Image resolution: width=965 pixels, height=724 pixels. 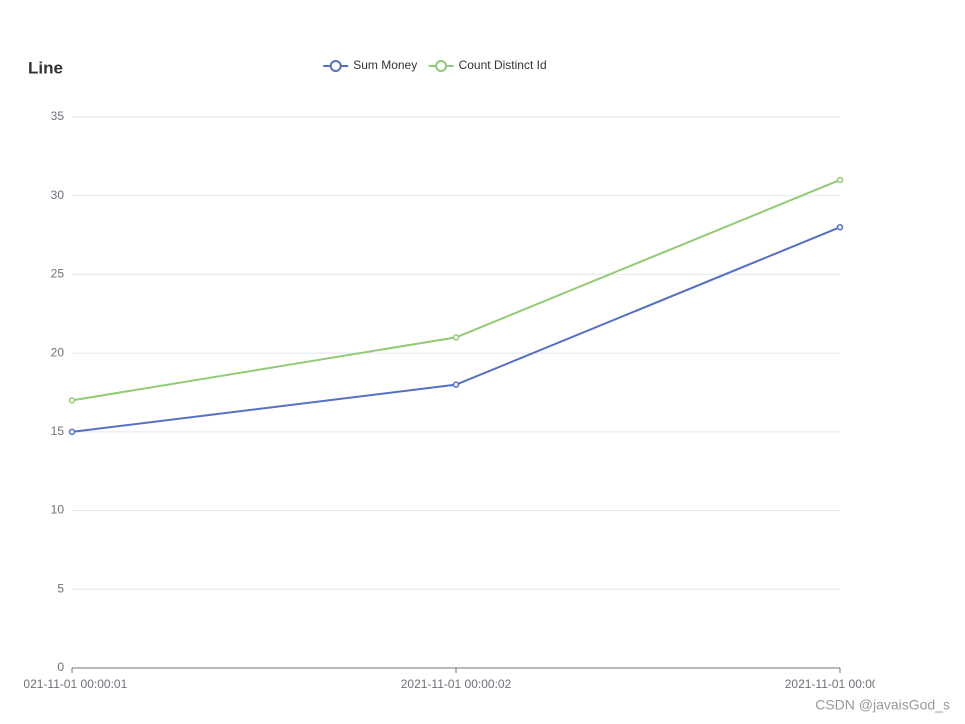 I want to click on chart-title: Line, so click(x=45, y=67).